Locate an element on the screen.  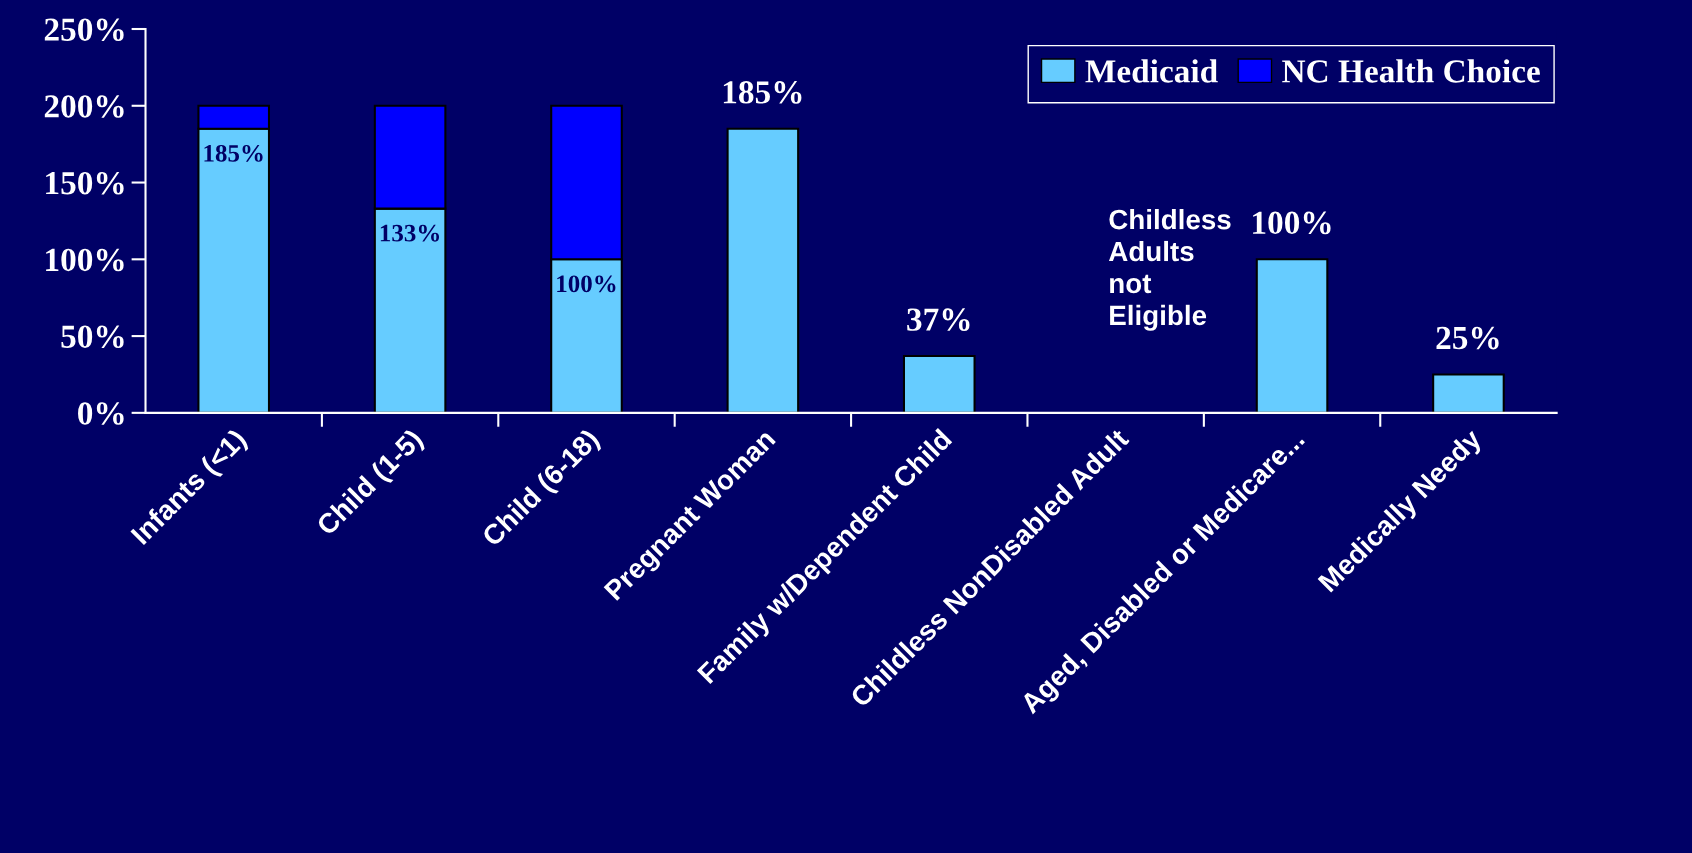
y-tick-label: 250% is located at coordinates (84, 29).